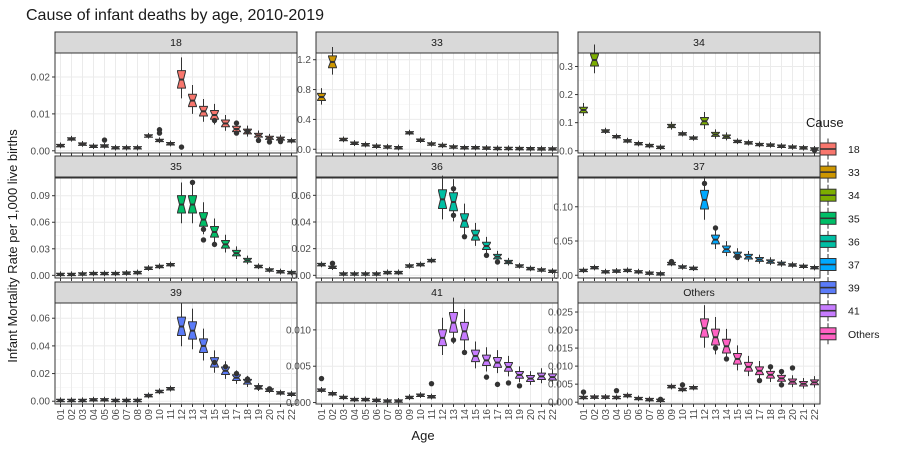 The image size is (900, 450). Describe the element at coordinates (41, 402) in the screenshot. I see `y-tick-label: 0.00` at that location.